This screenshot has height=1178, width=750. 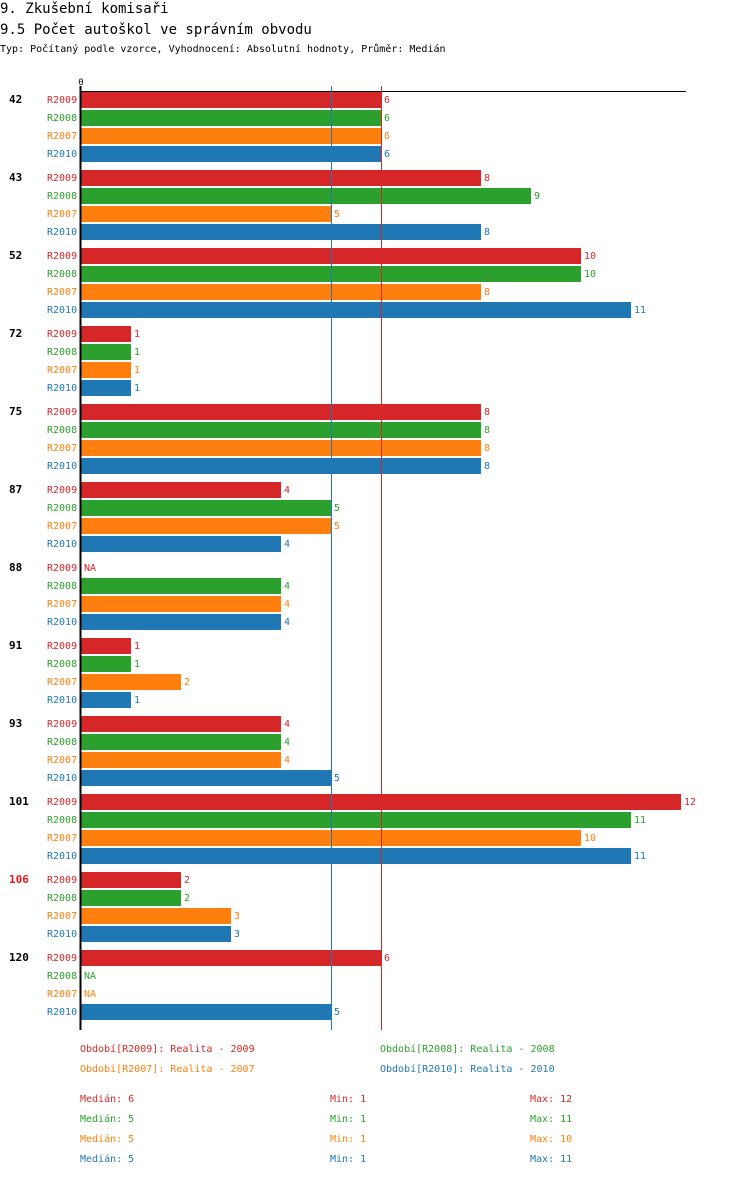 I want to click on stat-median: Medián: 6, so click(x=107, y=1099).